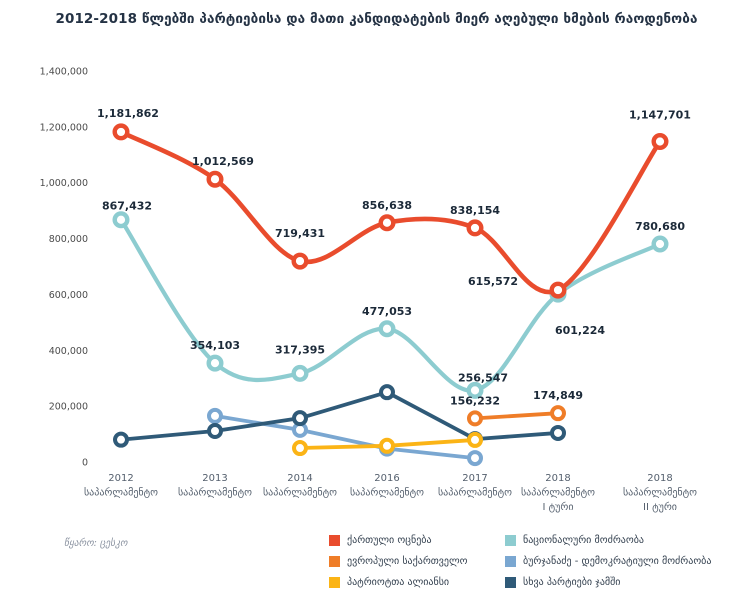 Image resolution: width=753 pixels, height=599 pixels. Describe the element at coordinates (510, 561) in the screenshot. I see `legend-swatch-burjanadze-democratic-movement` at that location.